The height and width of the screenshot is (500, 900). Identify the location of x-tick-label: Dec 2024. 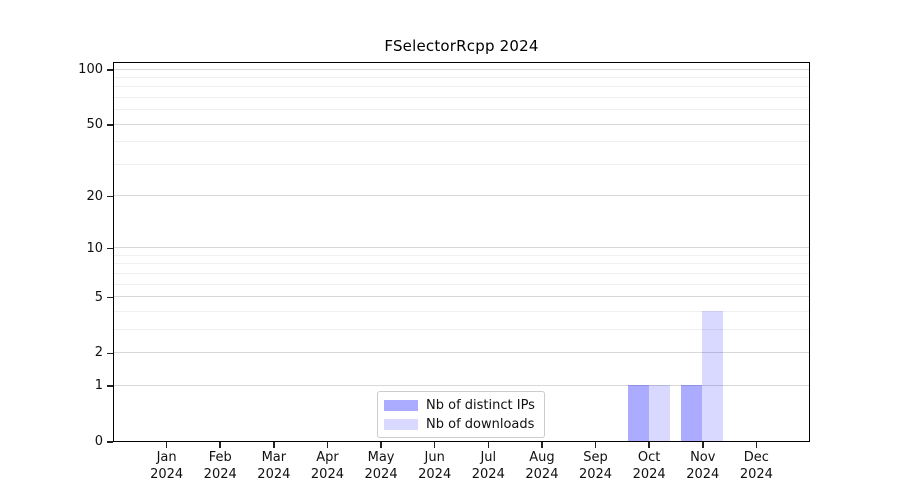
(756, 466).